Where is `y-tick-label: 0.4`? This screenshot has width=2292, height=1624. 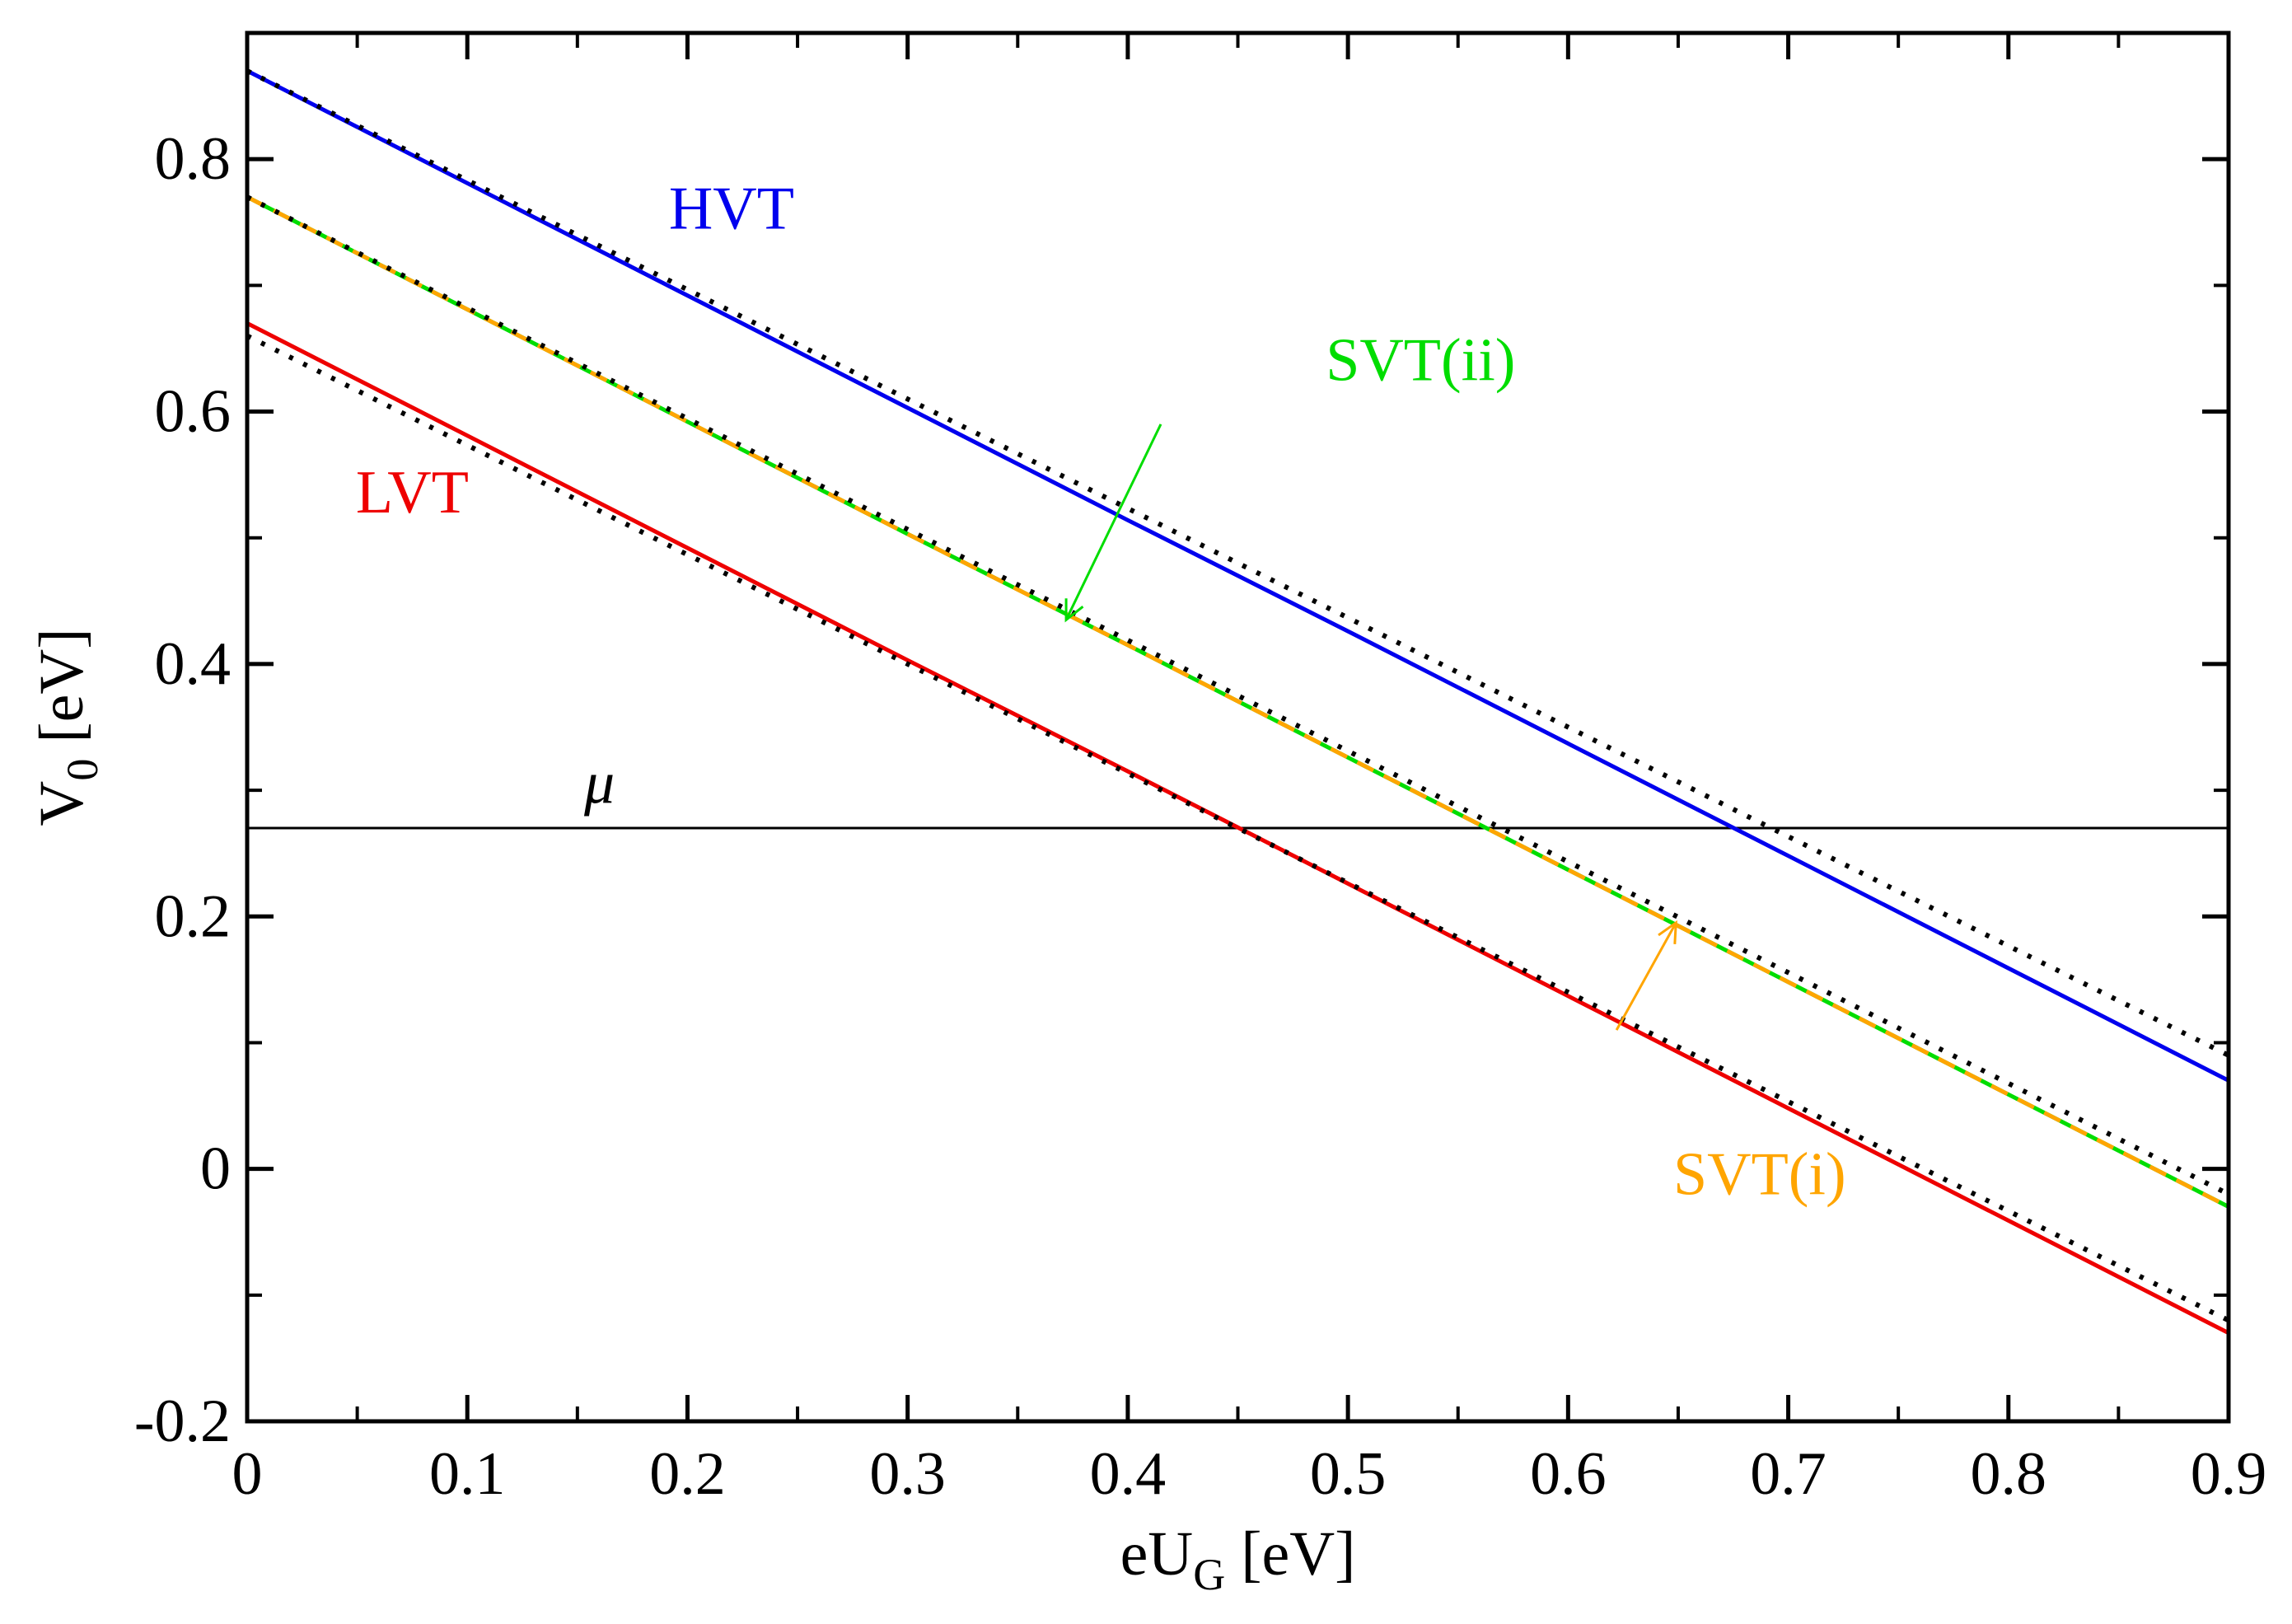 y-tick-label: 0.4 is located at coordinates (193, 664).